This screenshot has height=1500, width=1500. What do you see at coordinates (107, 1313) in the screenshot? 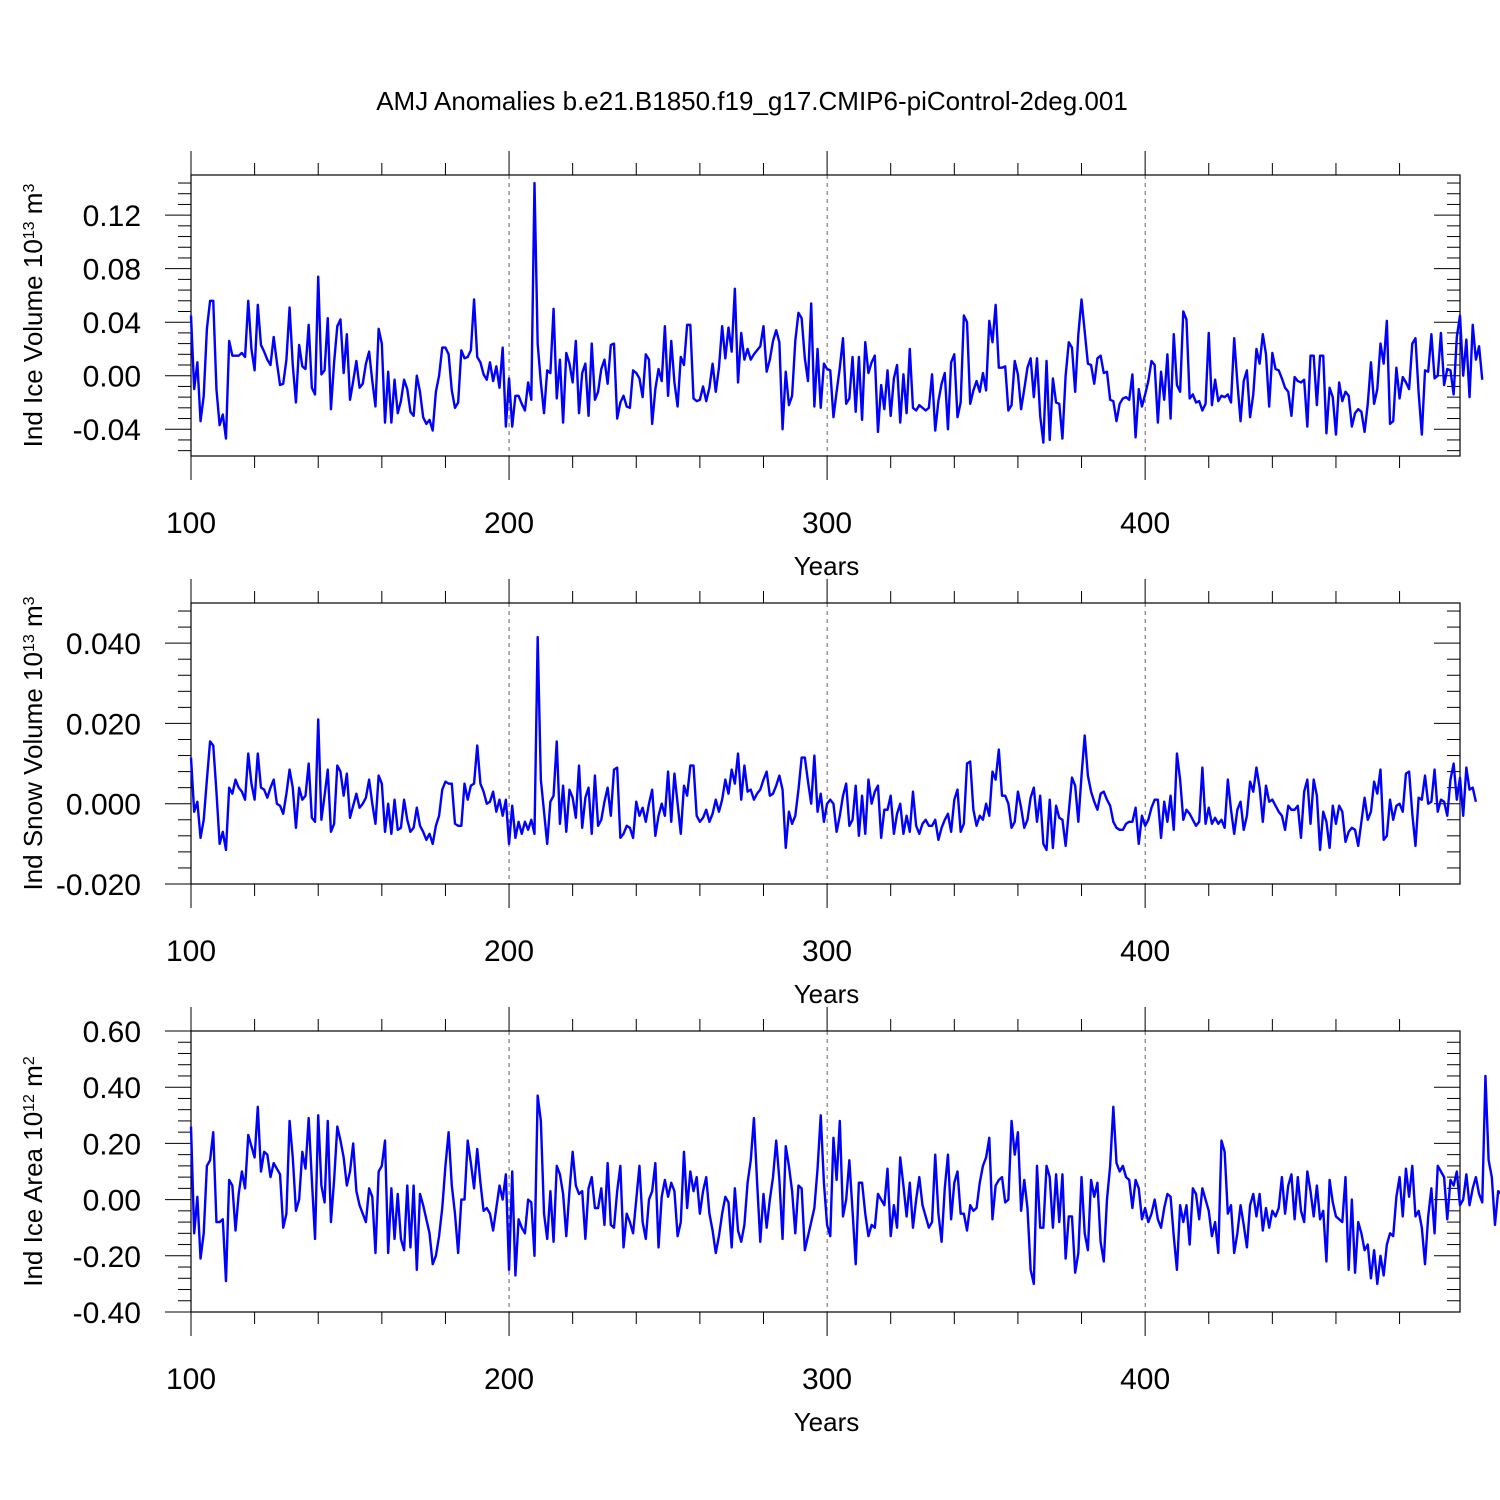
I see `y-tick-label: -0.40` at bounding box center [107, 1313].